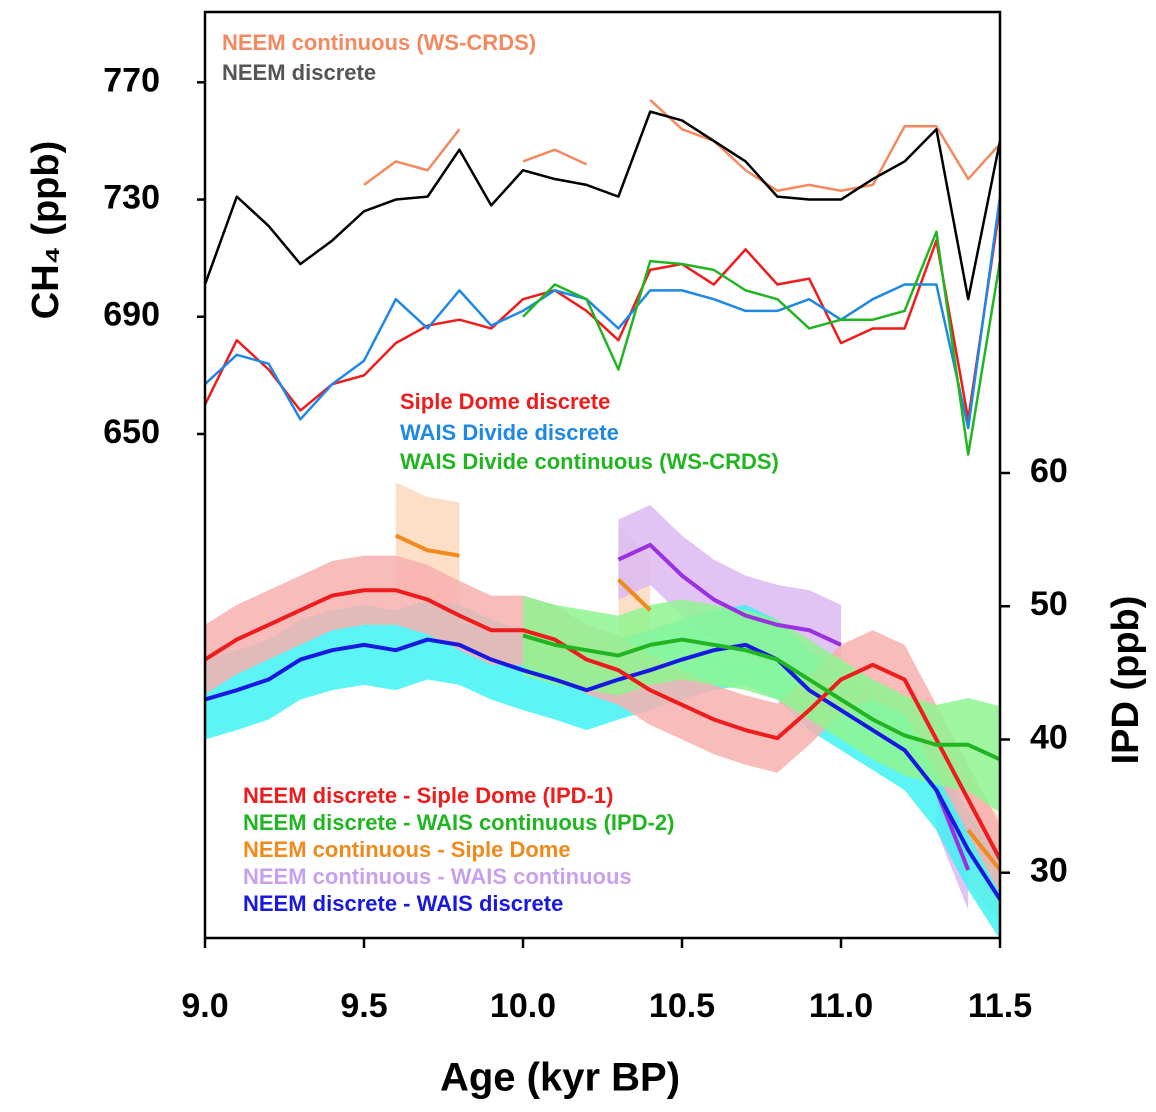 The image size is (1156, 1112). Describe the element at coordinates (299, 72) in the screenshot. I see `legend-entry: NEEM discrete` at that location.